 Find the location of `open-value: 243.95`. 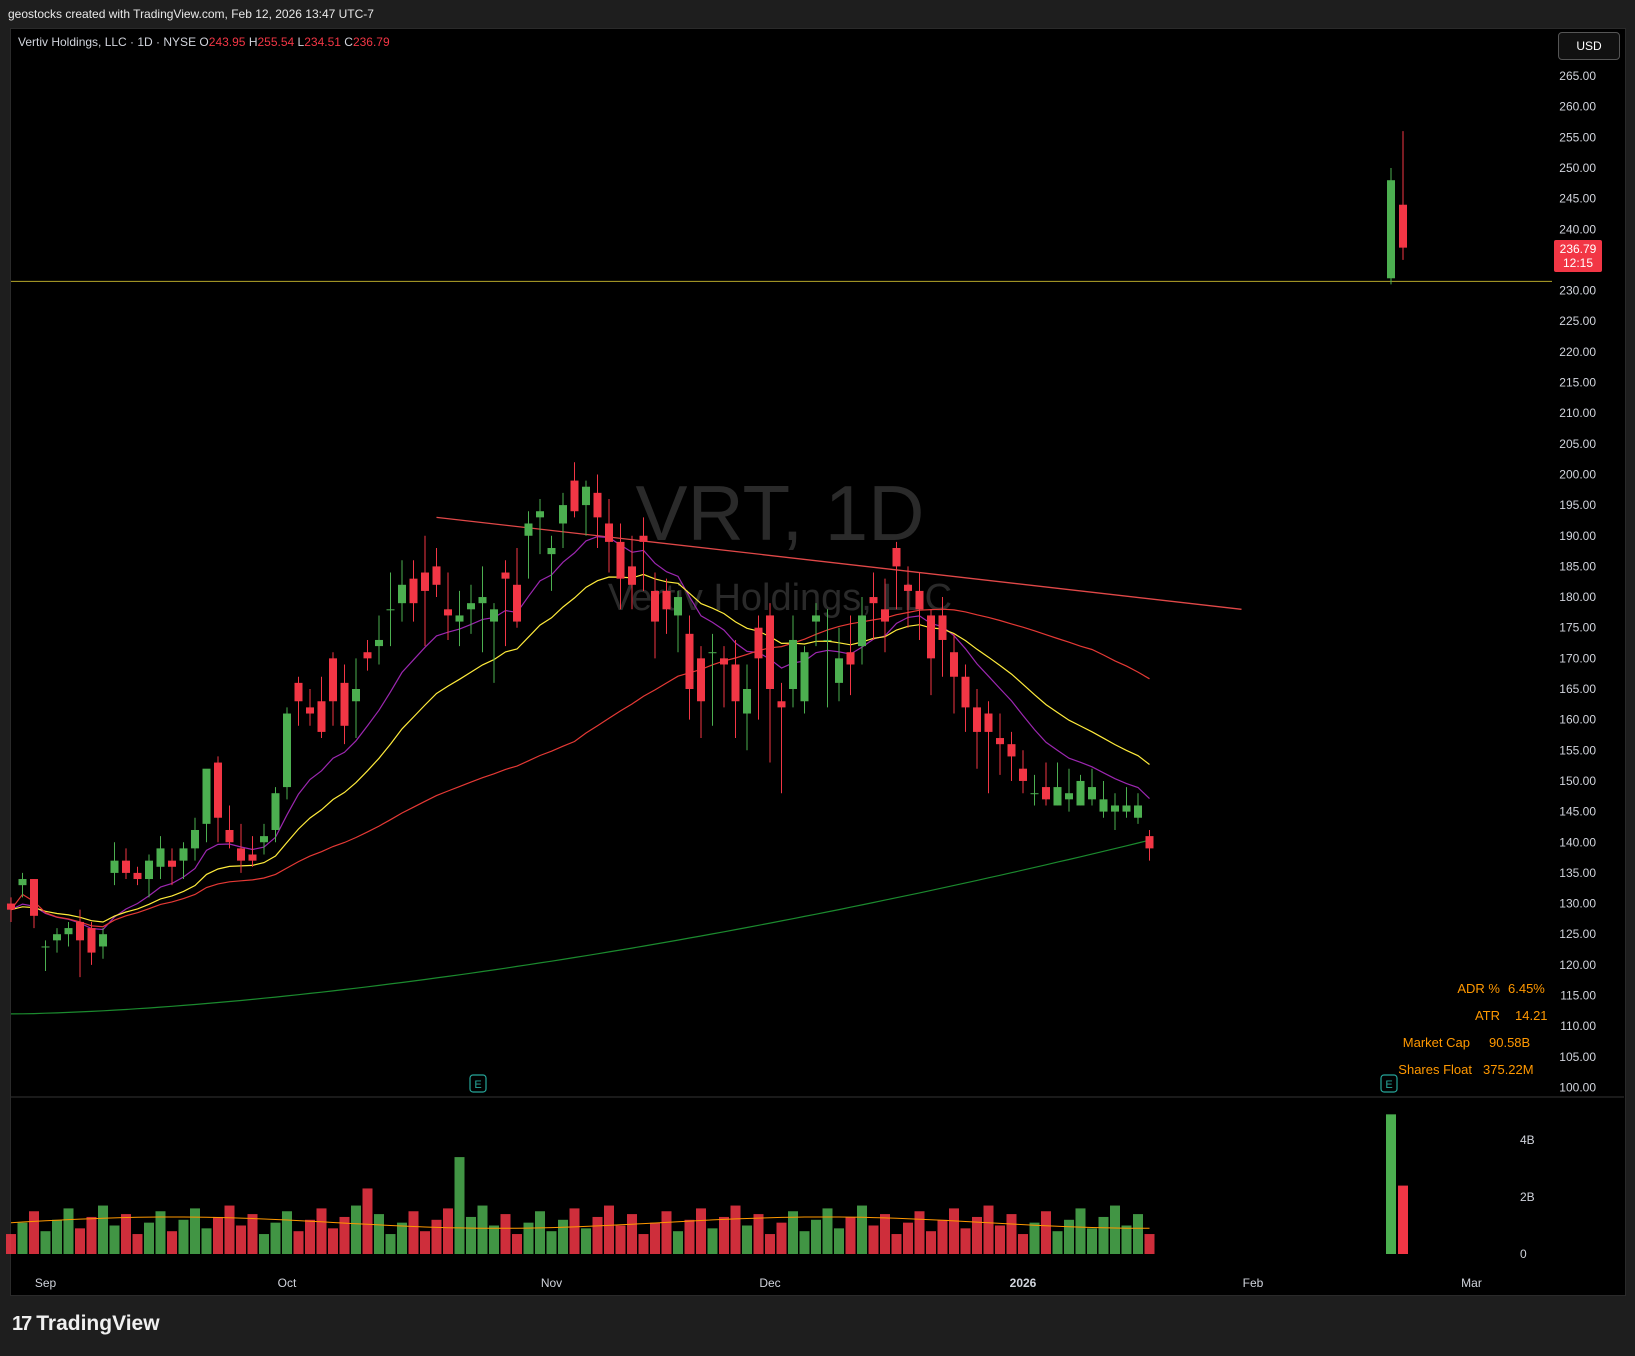

open-value: 243.95 is located at coordinates (227, 42).